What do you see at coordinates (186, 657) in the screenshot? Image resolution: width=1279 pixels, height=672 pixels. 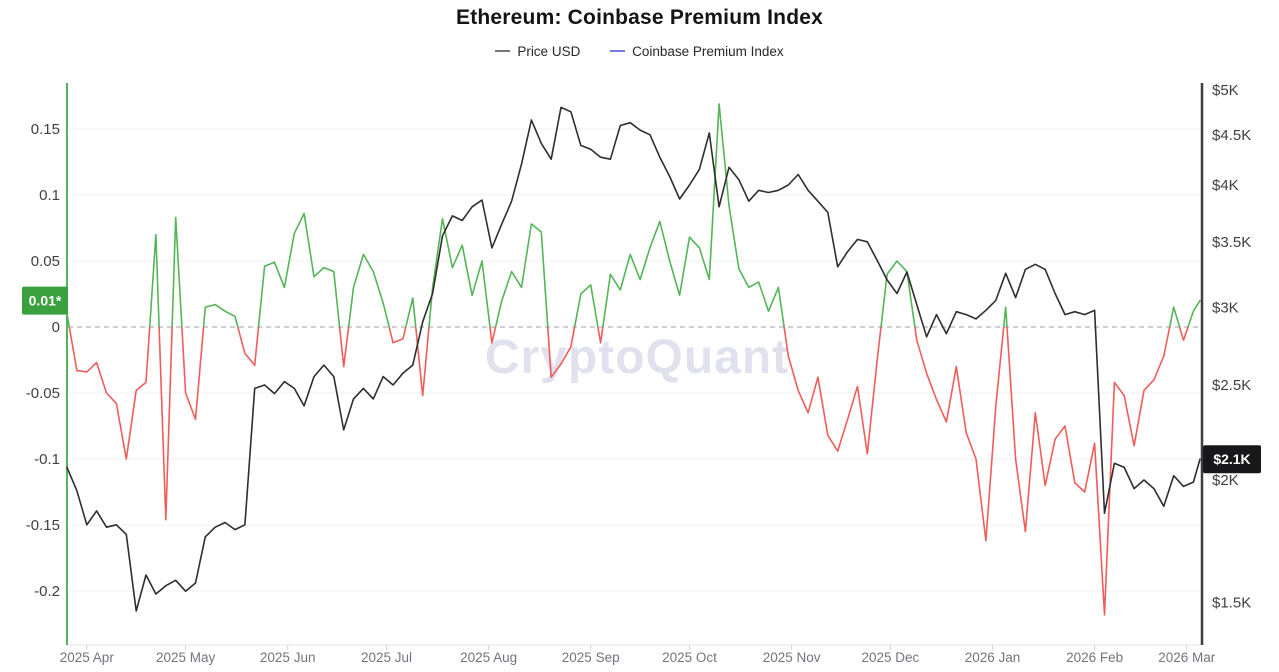 I see `x-tick-label: 2025 May` at bounding box center [186, 657].